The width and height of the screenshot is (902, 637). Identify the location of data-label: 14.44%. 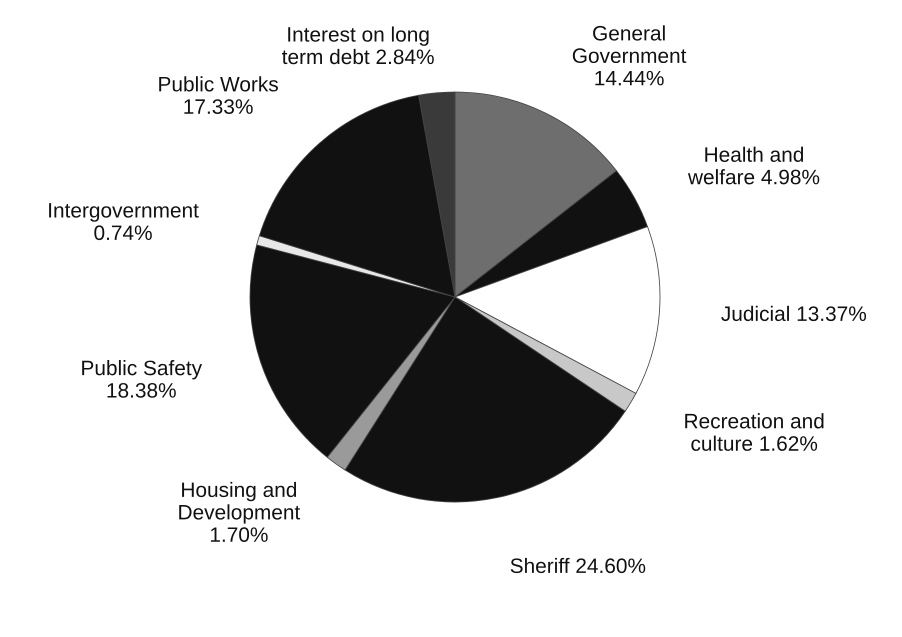
(629, 78).